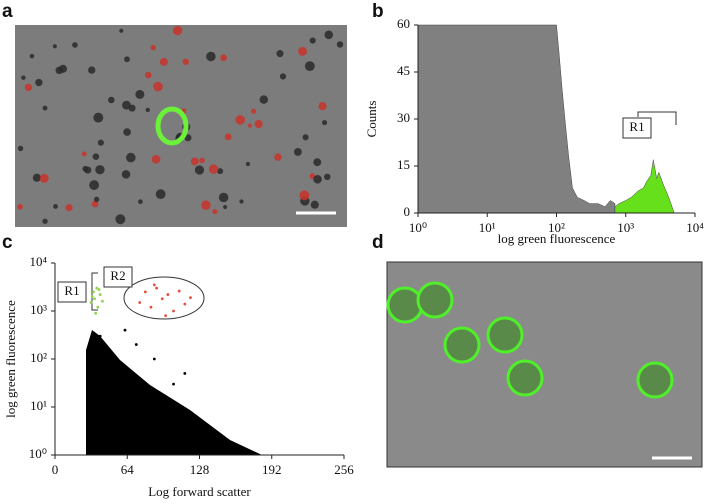 This screenshot has width=709, height=504. Describe the element at coordinates (344, 469) in the screenshot. I see `x-tick-label: 256` at that location.